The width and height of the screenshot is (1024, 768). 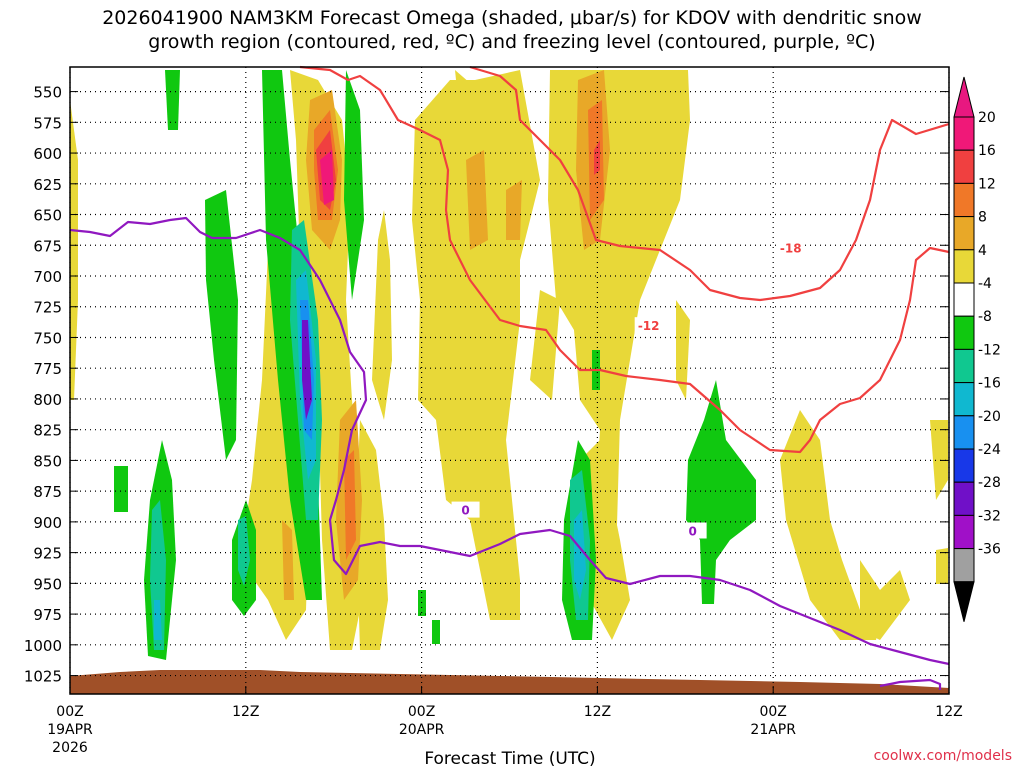 What do you see at coordinates (721, 492) in the screenshot?
I see `shade-green-l` at bounding box center [721, 492].